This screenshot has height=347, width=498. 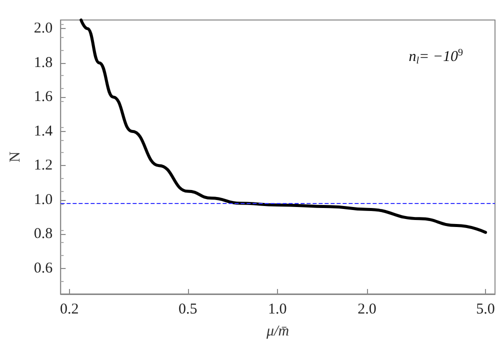 I want to click on y-tick-label: 1.4, so click(x=44, y=131).